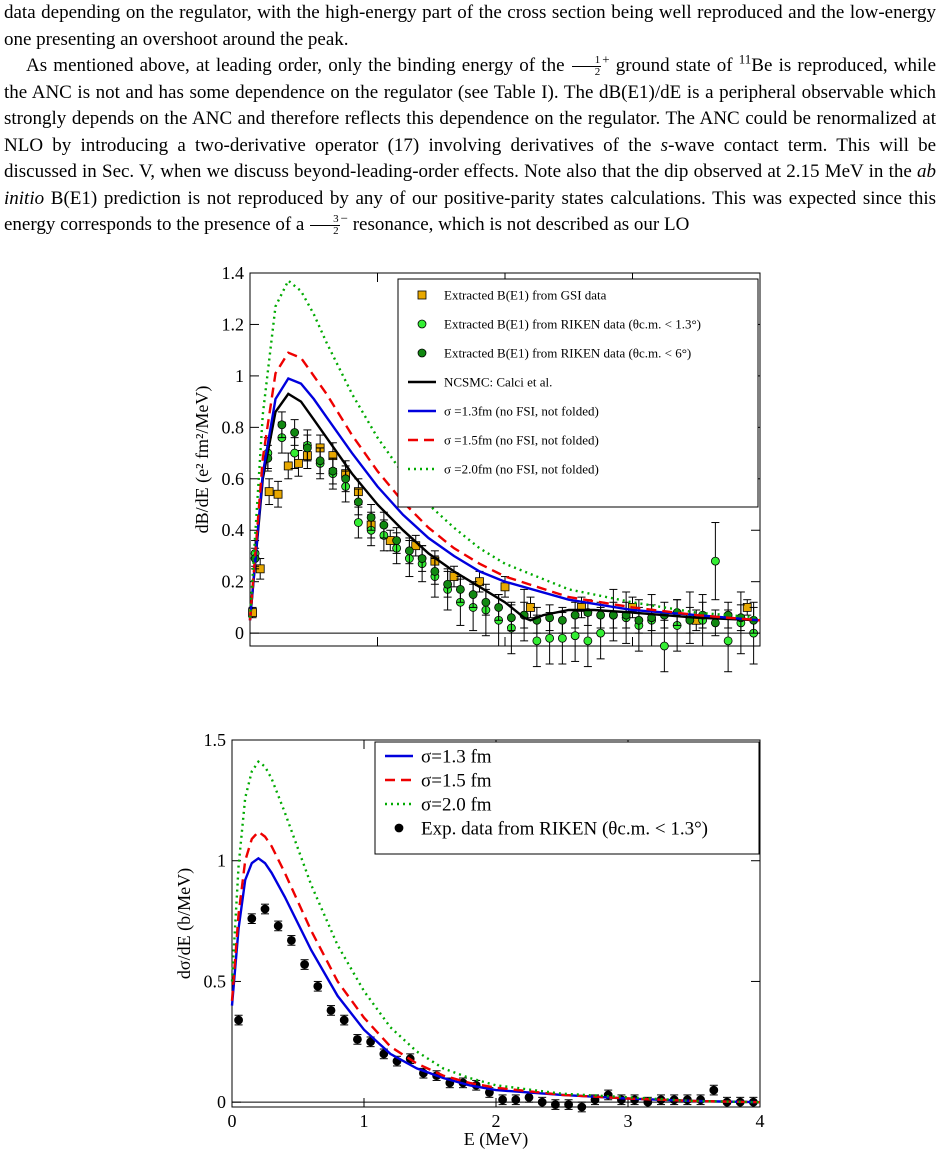 The height and width of the screenshot is (1161, 946). What do you see at coordinates (456, 805) in the screenshot?
I see `chart2-legend-2-0-fm-label: σ=2.0 fm` at bounding box center [456, 805].